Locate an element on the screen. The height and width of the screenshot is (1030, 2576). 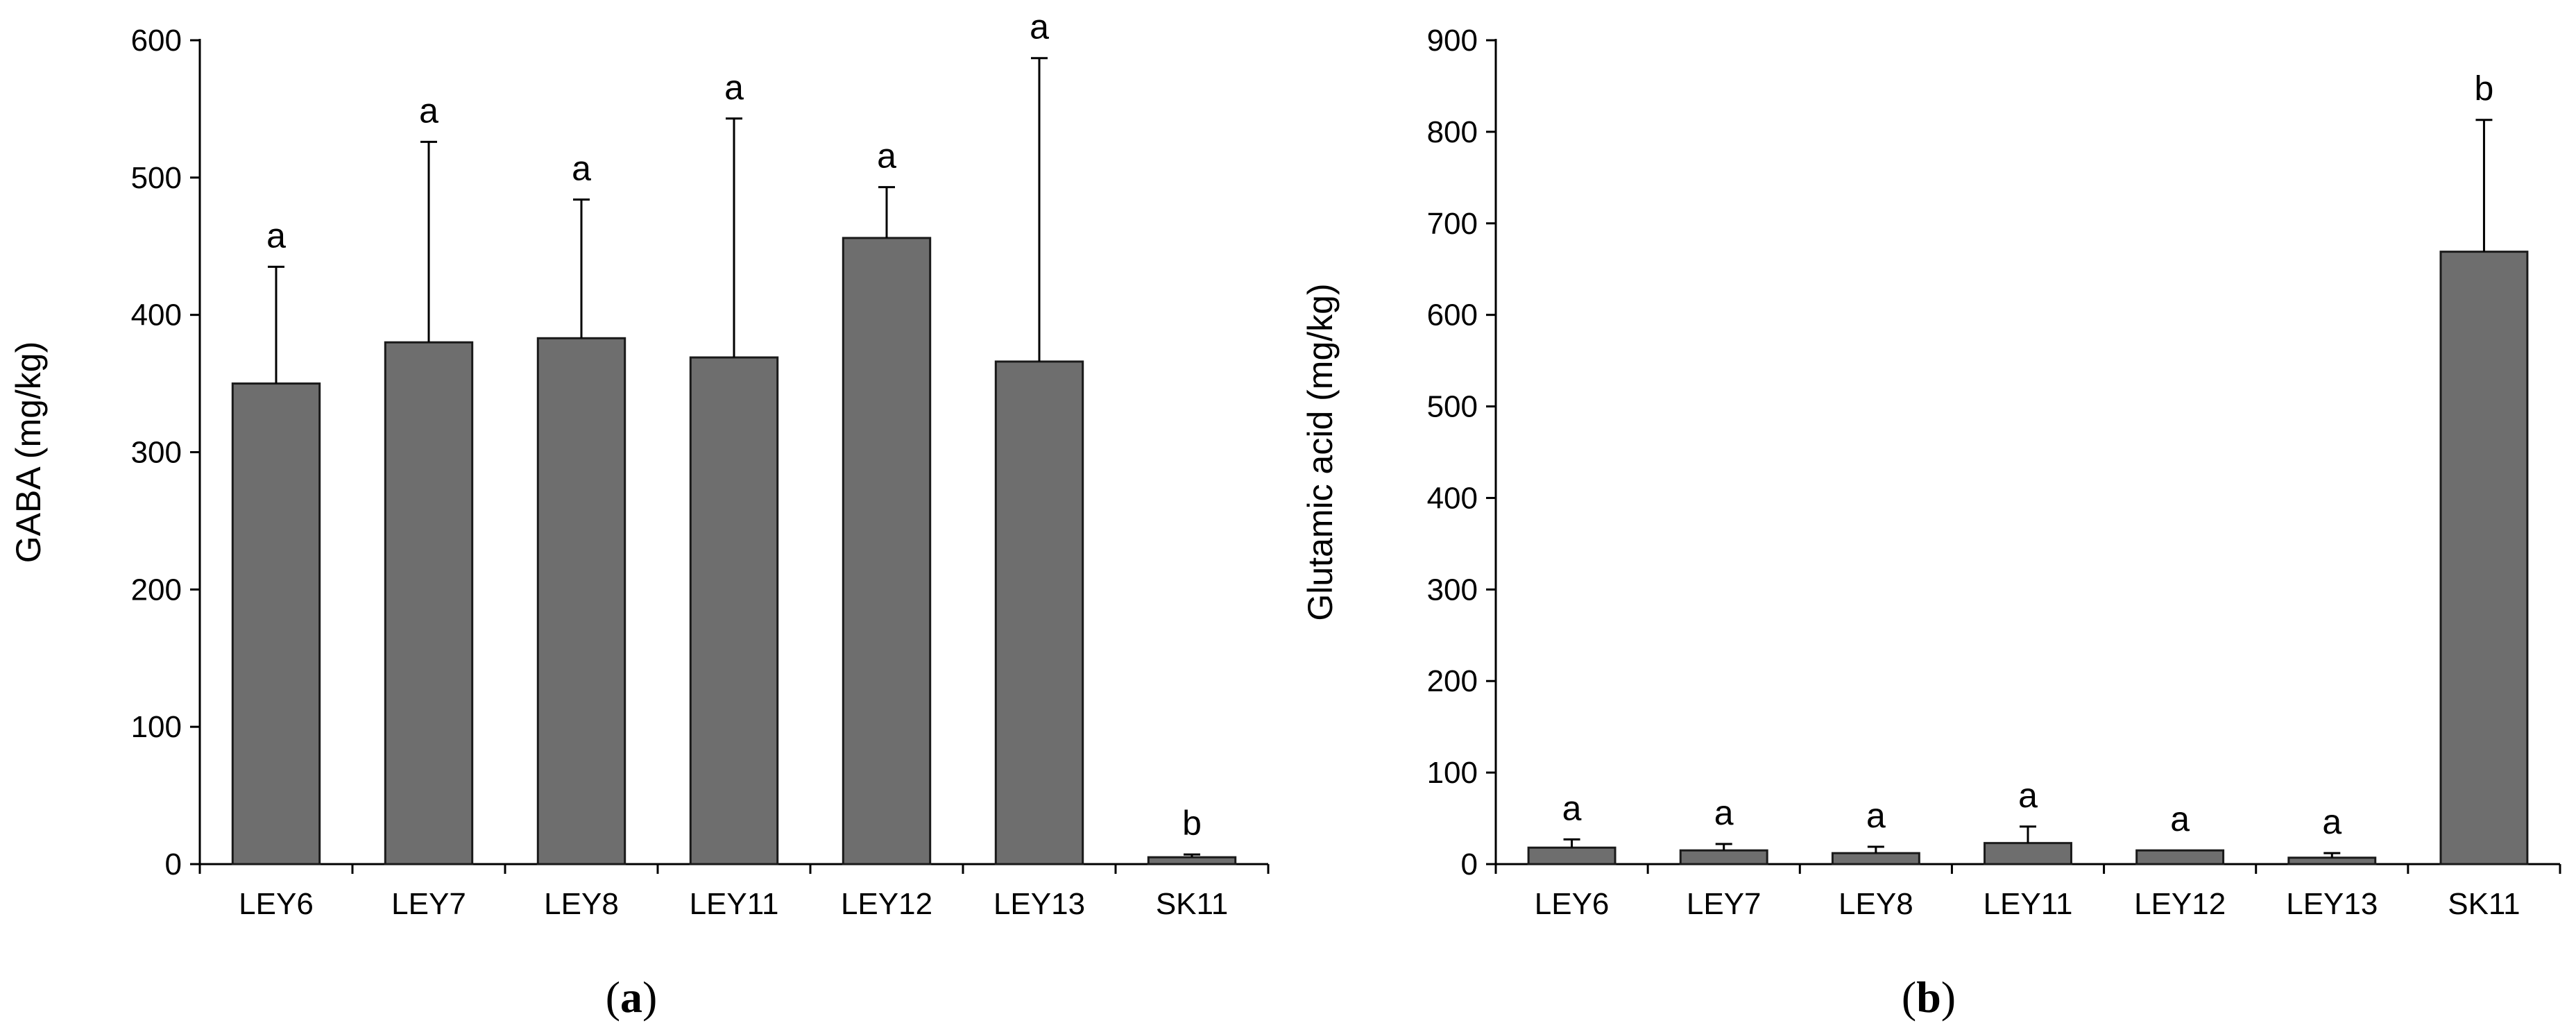
panel-label: (a) is located at coordinates (632, 997).